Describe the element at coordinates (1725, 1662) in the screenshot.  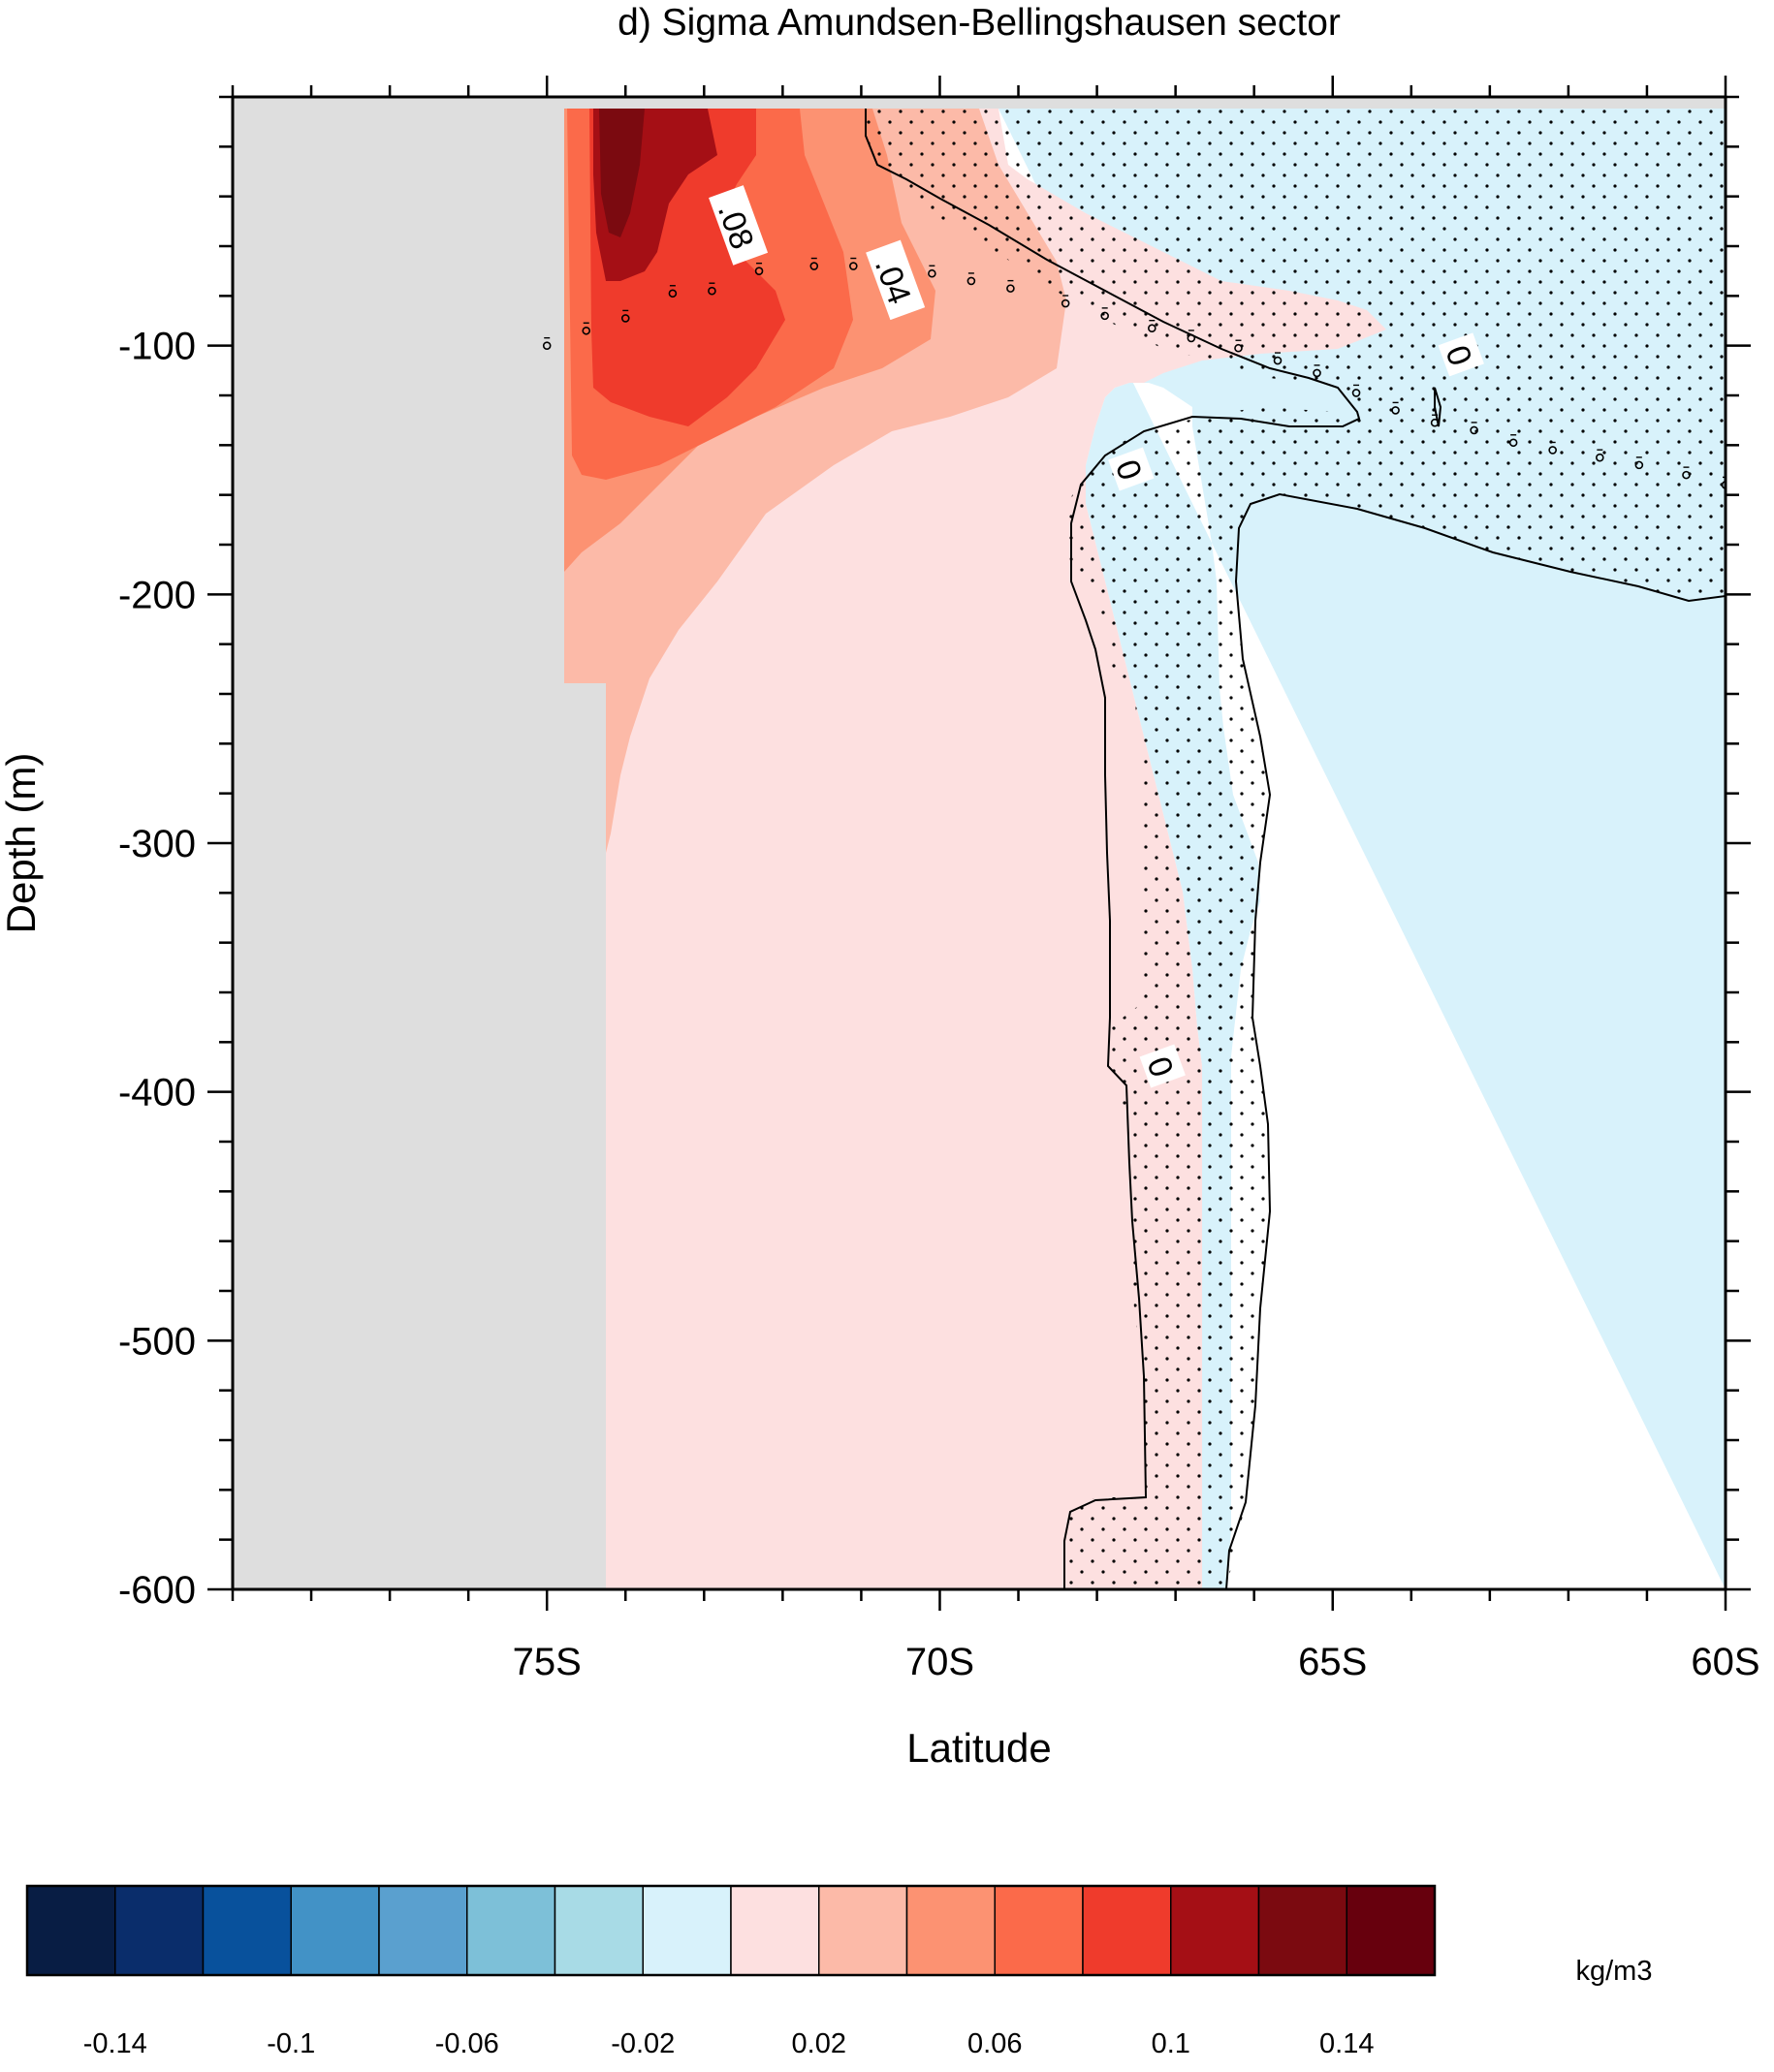
I see `x-tick-label: 60S` at that location.